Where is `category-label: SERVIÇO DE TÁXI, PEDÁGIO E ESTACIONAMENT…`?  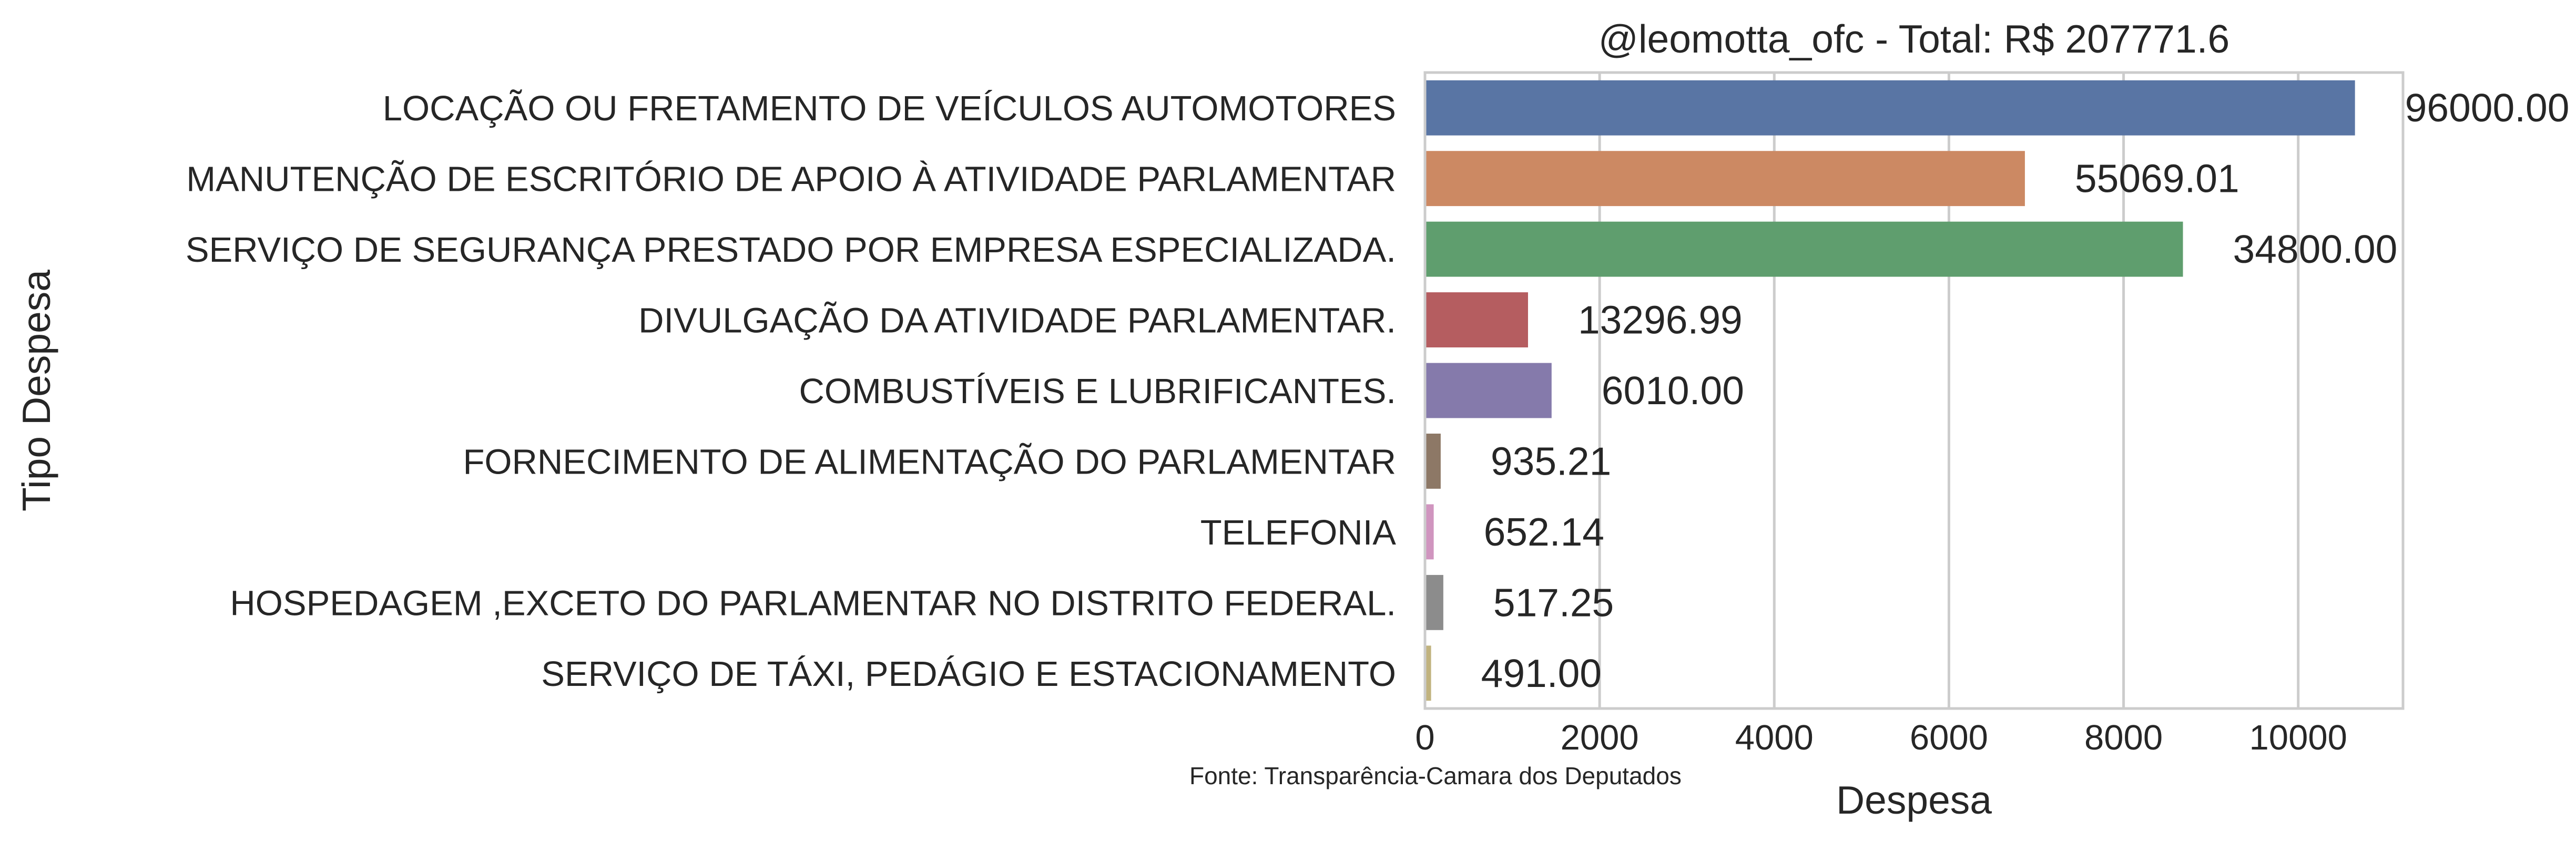 category-label: SERVIÇO DE TÁXI, PEDÁGIO E ESTACIONAMENT… is located at coordinates (968, 674).